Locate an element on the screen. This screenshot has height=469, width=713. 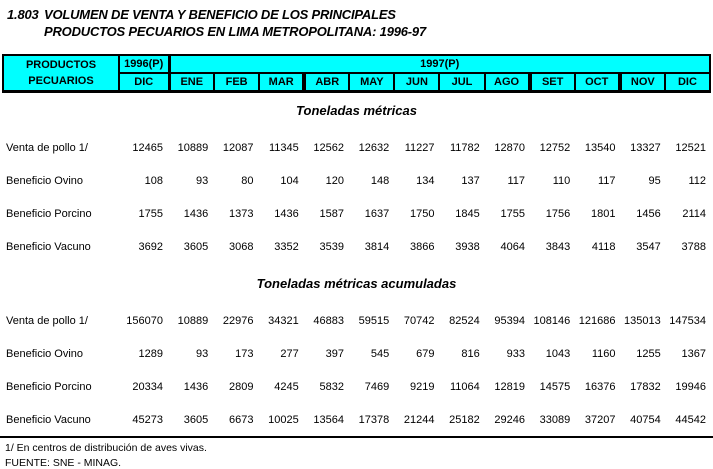
header-cell-month-mar: MAR is located at coordinates (282, 82).